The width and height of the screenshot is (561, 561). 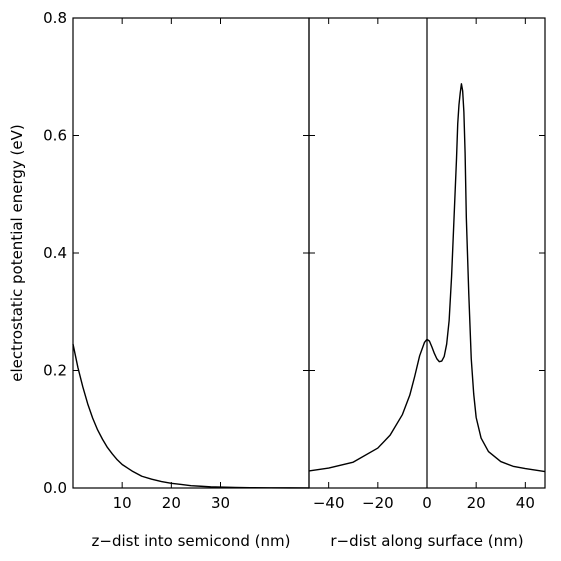 What do you see at coordinates (122, 503) in the screenshot?
I see `x-tick-label-left: 10` at bounding box center [122, 503].